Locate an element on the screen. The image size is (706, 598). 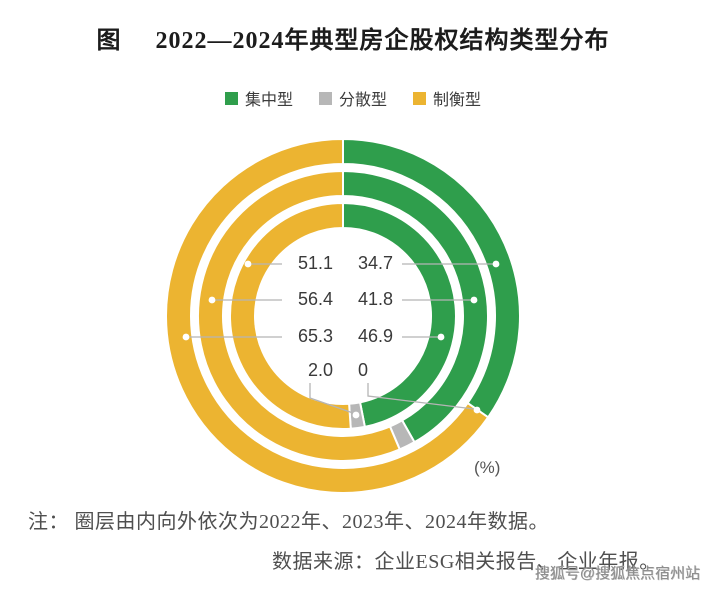
legend-item-balanced: 制衡型 is located at coordinates (447, 98).